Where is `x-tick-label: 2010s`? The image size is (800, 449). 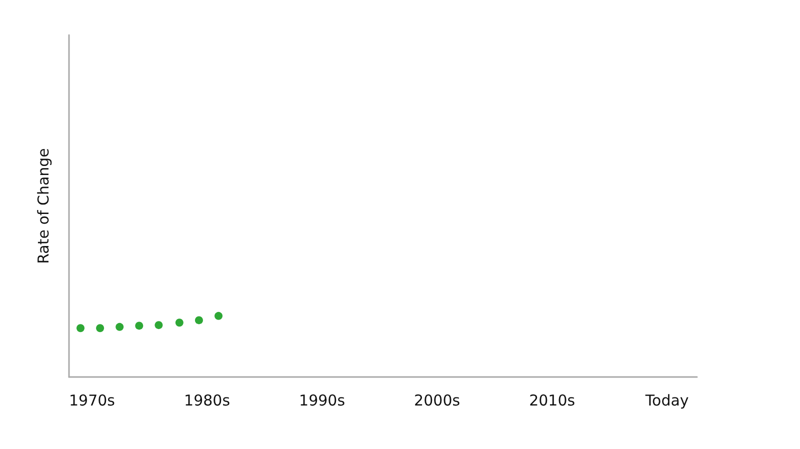 x-tick-label: 2010s is located at coordinates (552, 401).